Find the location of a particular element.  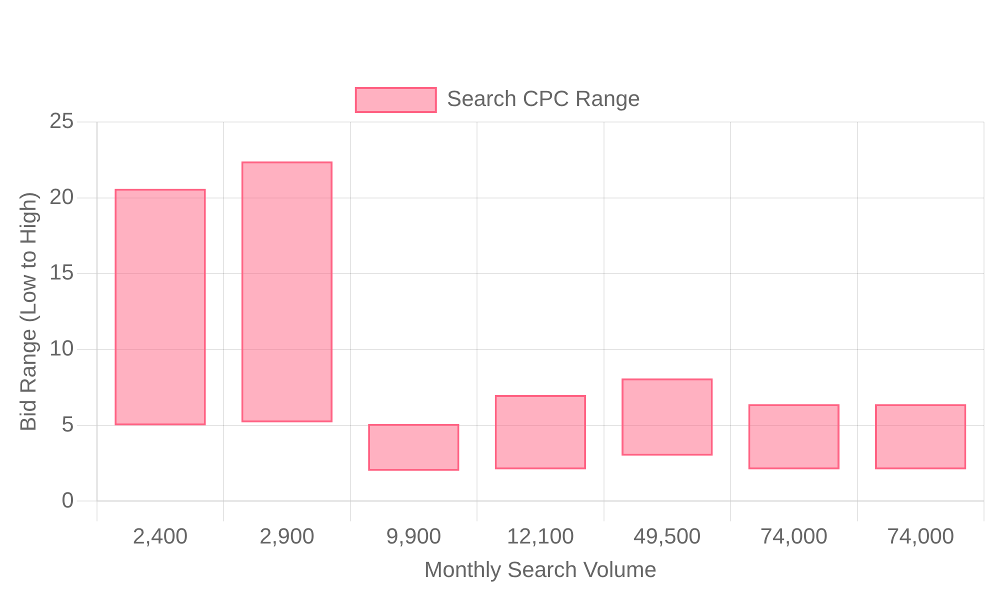

legend-label: Search CPC Range is located at coordinates (543, 99).